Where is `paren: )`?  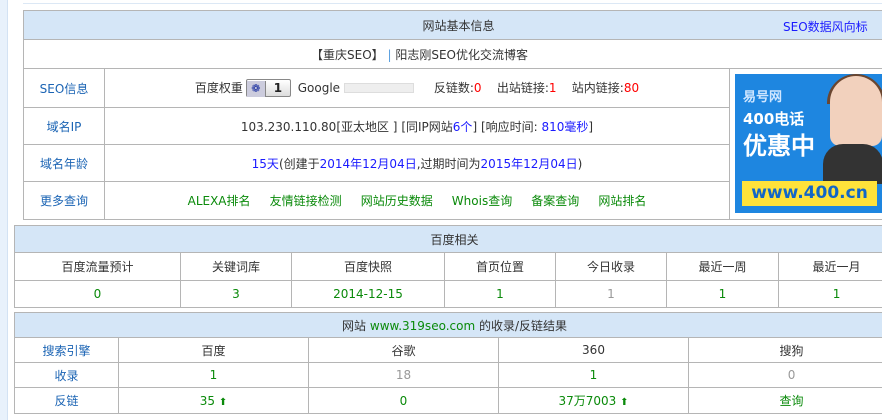
paren: ) is located at coordinates (580, 163).